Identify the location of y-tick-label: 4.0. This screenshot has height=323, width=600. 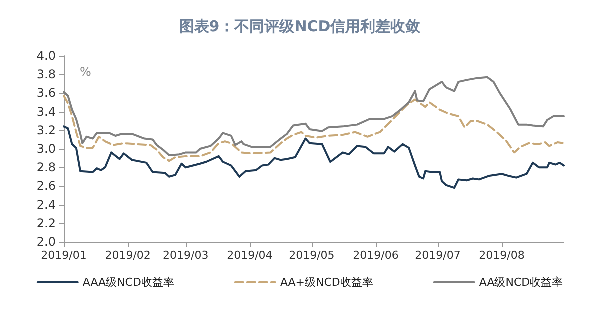
(46, 56).